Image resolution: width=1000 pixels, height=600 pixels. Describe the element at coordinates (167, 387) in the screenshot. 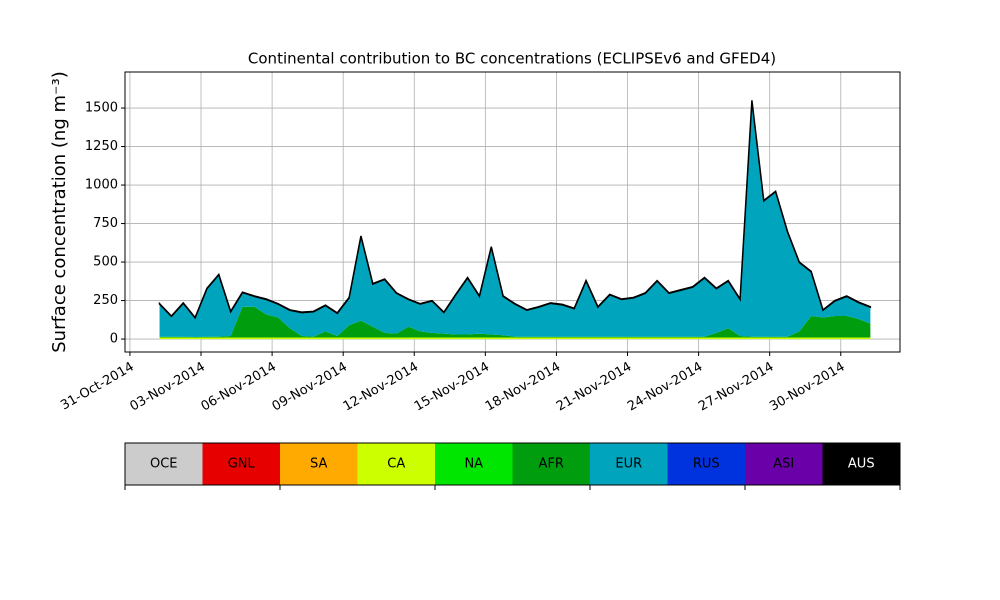

I see `x-tick-label: 03-Nov-2014` at that location.